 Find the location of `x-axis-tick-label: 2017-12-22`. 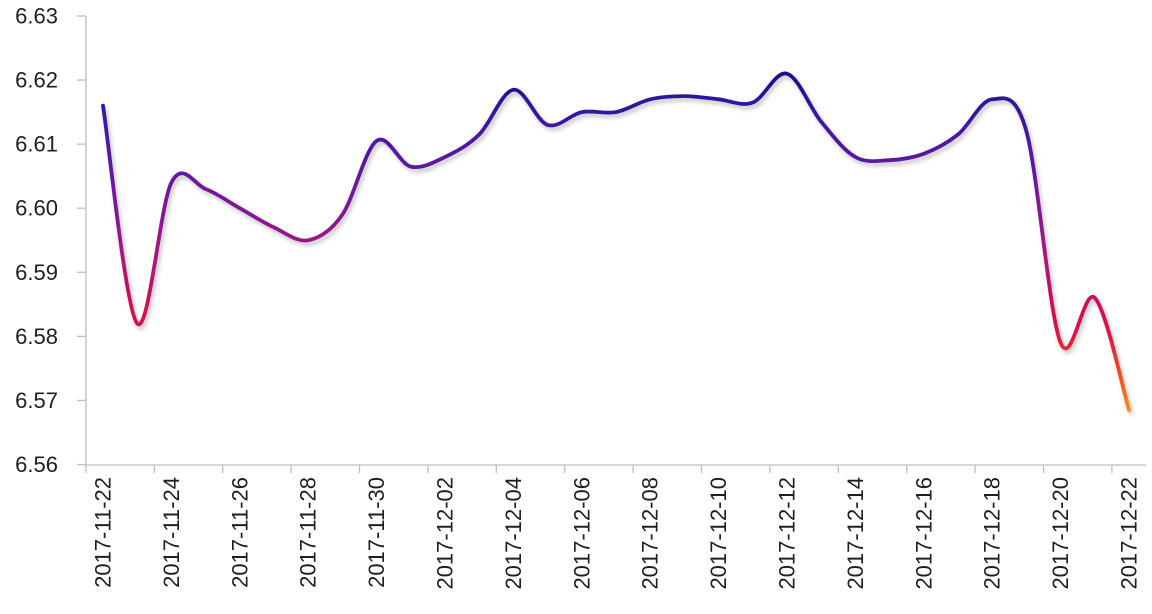

x-axis-tick-label: 2017-12-22 is located at coordinates (1128, 533).